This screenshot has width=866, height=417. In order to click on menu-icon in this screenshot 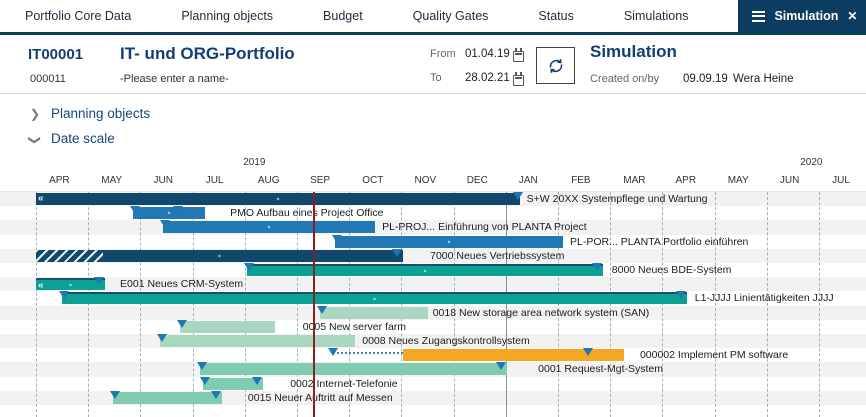, I will do `click(759, 16)`.